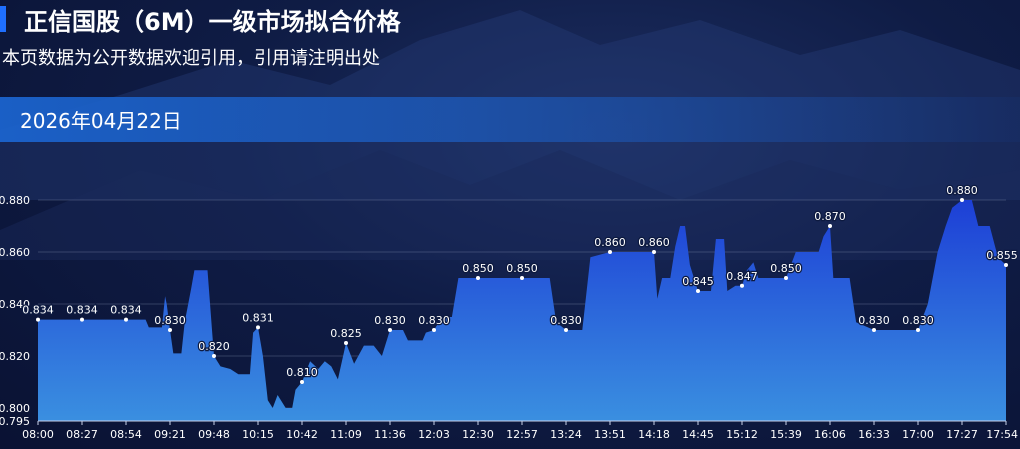  What do you see at coordinates (522, 434) in the screenshot?
I see `x-tick-label: 12:57` at bounding box center [522, 434].